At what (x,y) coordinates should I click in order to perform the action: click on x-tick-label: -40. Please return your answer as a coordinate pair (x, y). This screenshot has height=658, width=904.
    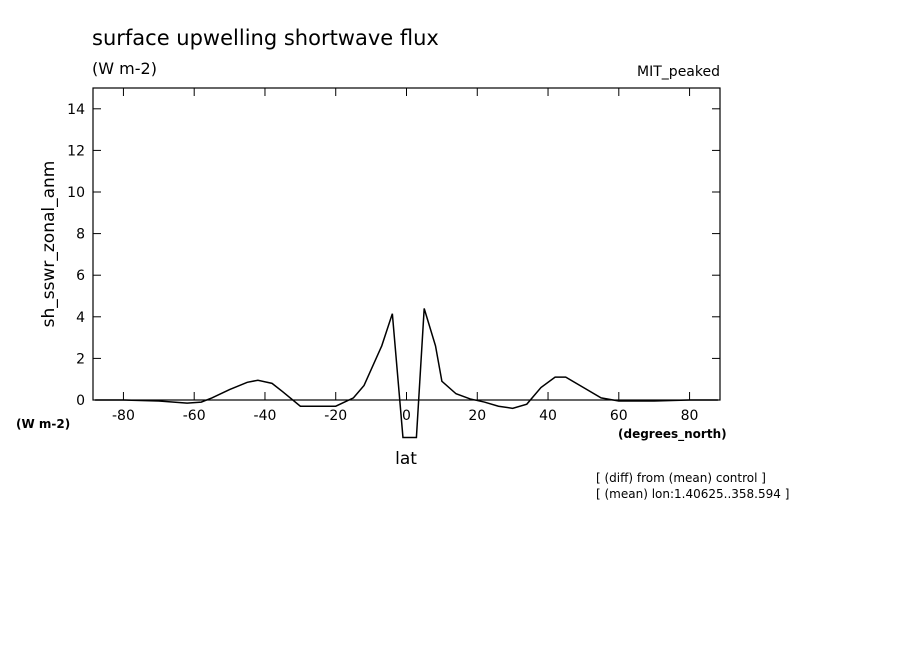
    Looking at the image, I should click on (265, 416).